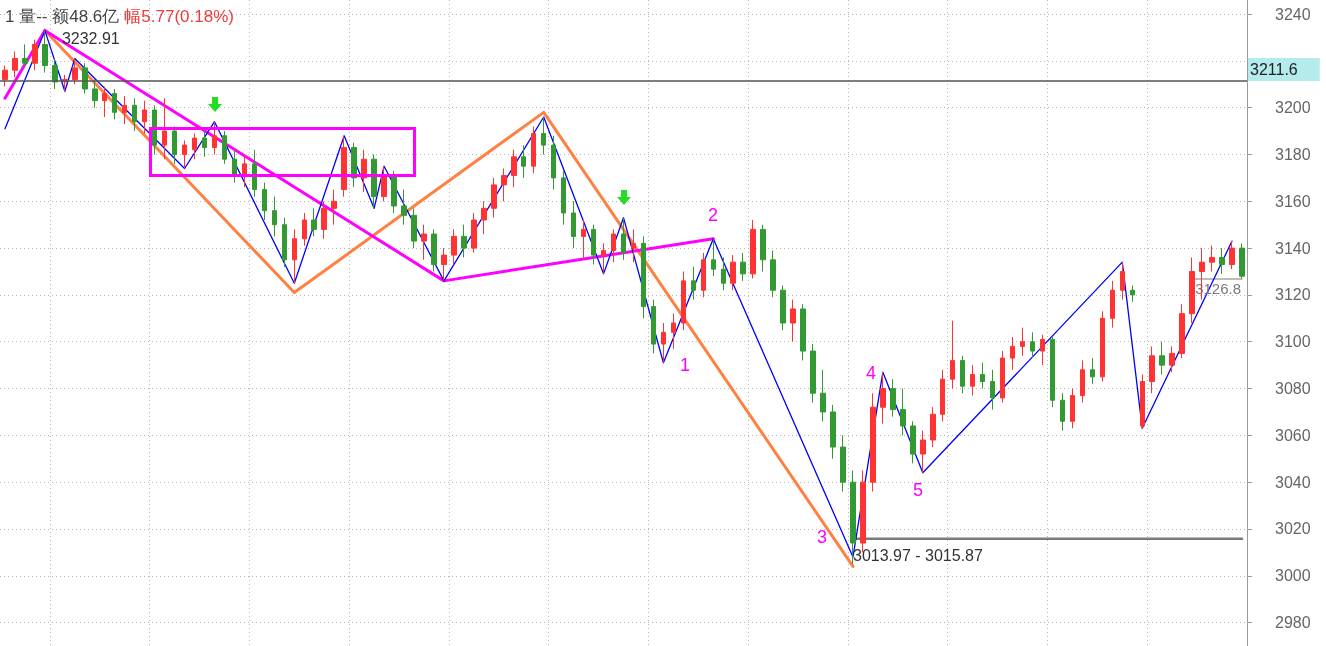 Image resolution: width=1326 pixels, height=646 pixels. Describe the element at coordinates (918, 556) in the screenshot. I see `annotation: 3013.97 - 3015.87` at that location.